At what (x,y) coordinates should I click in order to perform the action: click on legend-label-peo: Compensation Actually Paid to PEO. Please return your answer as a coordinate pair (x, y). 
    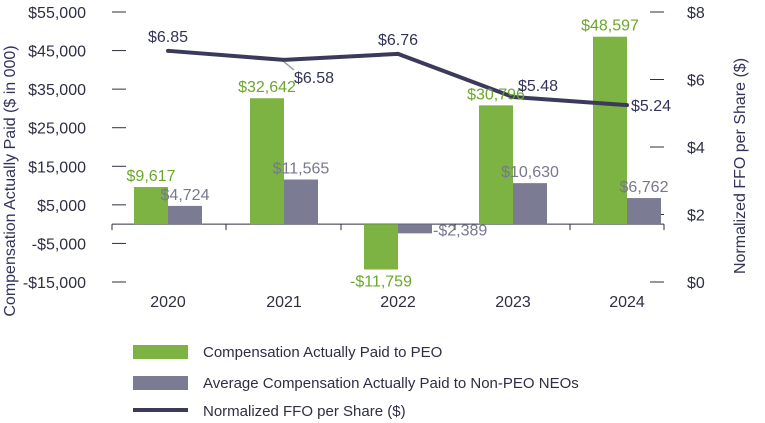
    Looking at the image, I should click on (322, 352).